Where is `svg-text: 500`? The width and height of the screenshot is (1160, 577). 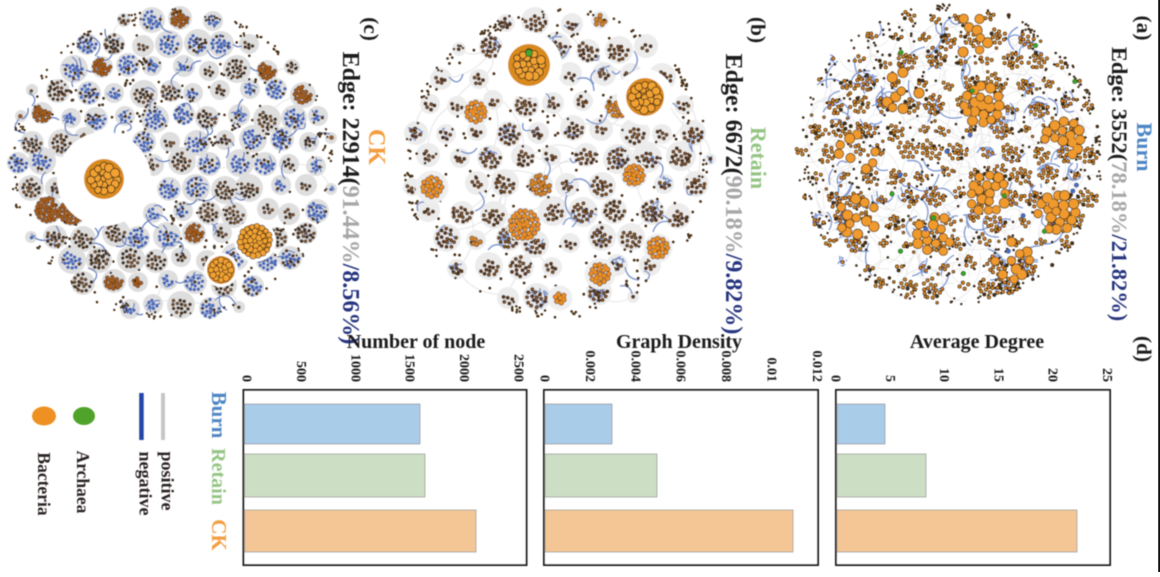 svg-text: 500 is located at coordinates (300, 371).